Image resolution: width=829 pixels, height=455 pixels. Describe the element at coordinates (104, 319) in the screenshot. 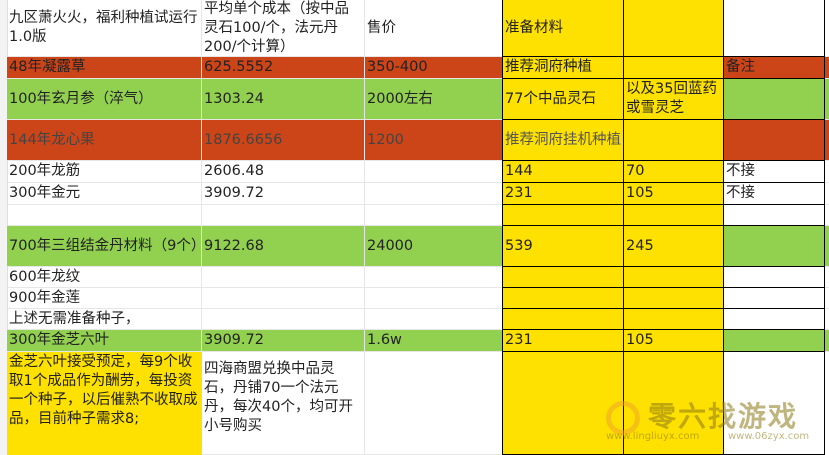

I see `cell-a-row-11: 上述无需准备种子，` at that location.